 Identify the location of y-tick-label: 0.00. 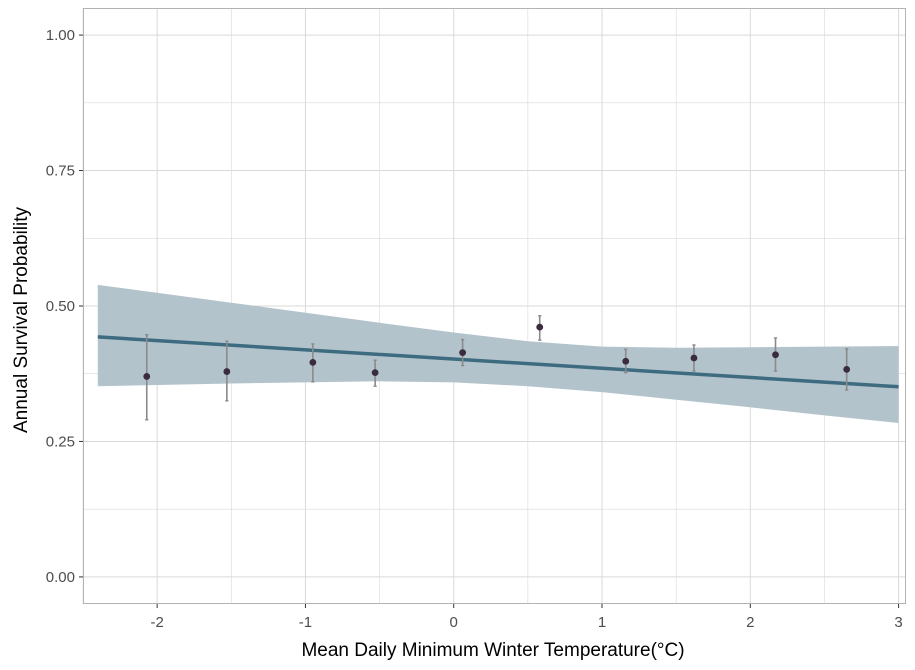
(60, 577).